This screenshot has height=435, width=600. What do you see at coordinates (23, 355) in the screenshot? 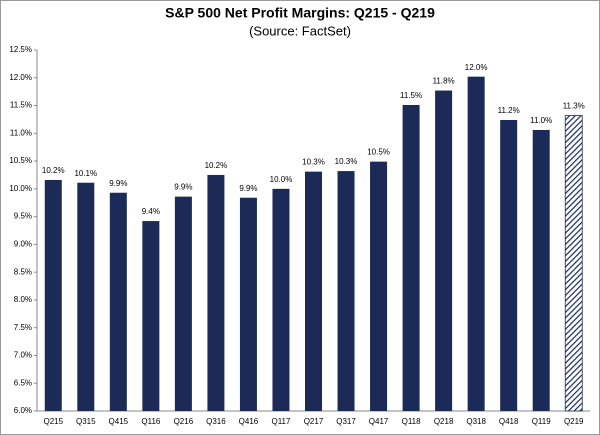
I see `y-tick-label: 7.0%` at bounding box center [23, 355].